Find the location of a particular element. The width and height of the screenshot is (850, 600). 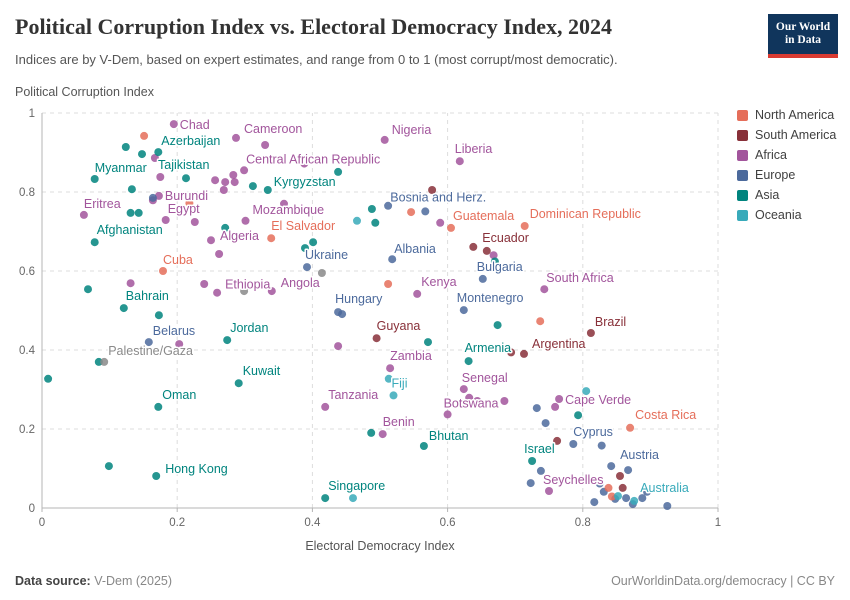

legend-item: North America is located at coordinates (786, 115).